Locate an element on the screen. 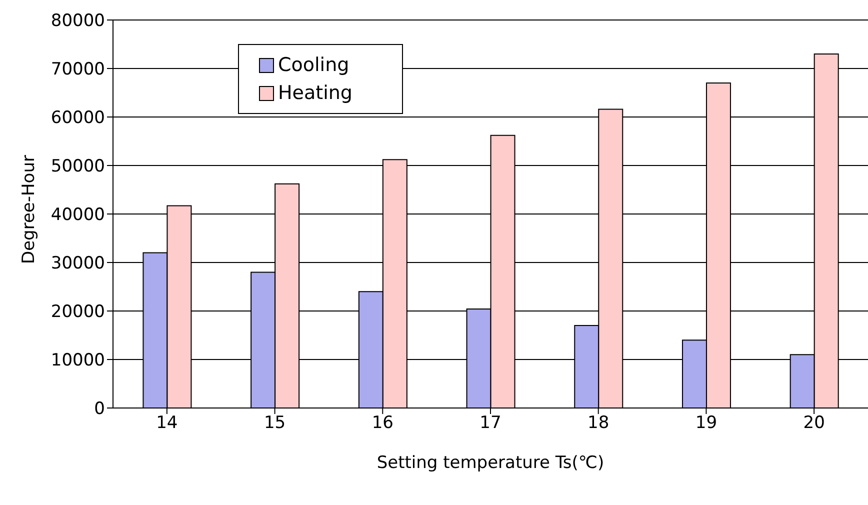  y-tick-label: 40000 is located at coordinates (77, 215).